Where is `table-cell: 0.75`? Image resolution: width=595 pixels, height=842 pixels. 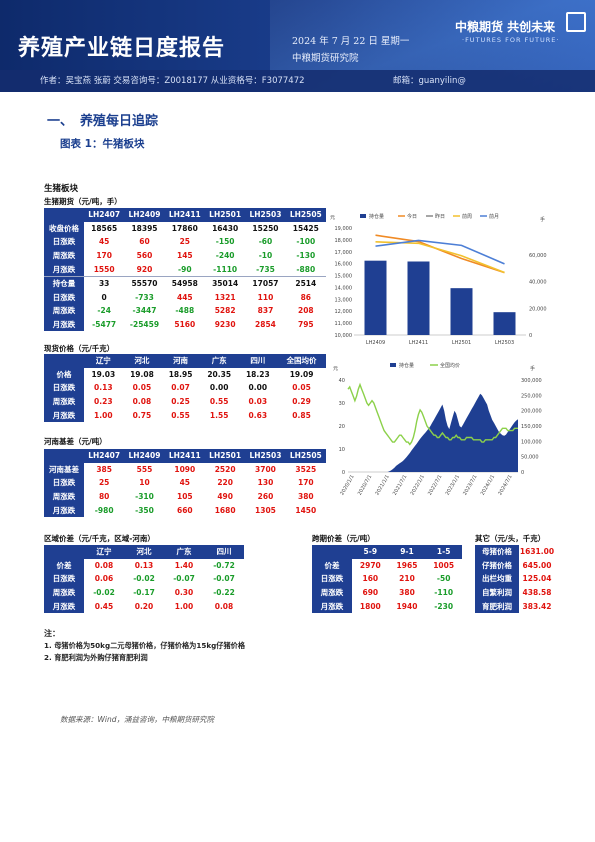 table-cell: 0.75 is located at coordinates (142, 415).